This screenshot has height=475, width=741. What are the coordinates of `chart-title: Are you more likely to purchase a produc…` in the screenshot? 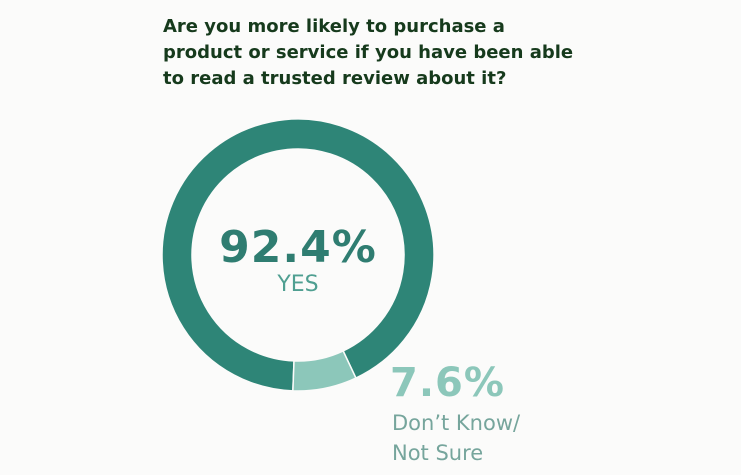 It's located at (368, 52).